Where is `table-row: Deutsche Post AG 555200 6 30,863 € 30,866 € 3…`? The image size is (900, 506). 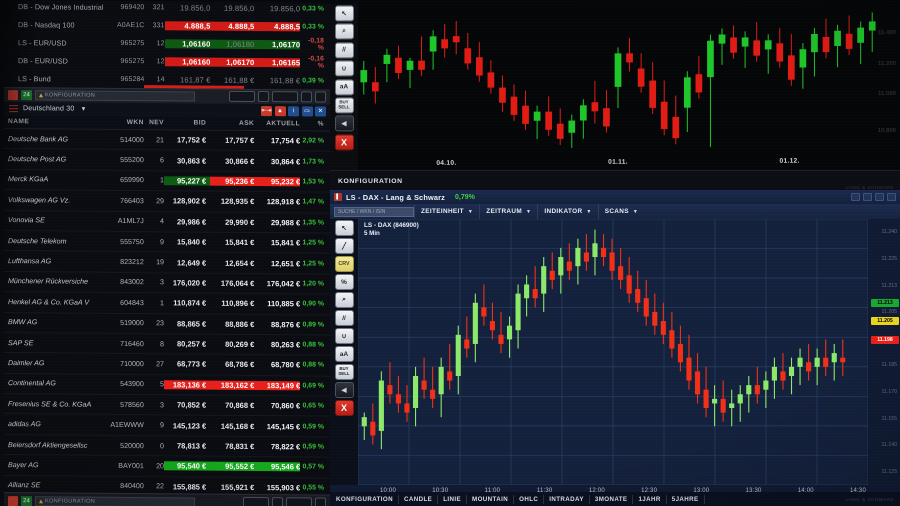 table-row: Deutsche Post AG 555200 6 30,863 € 30,866 € 3… is located at coordinates (167, 161).